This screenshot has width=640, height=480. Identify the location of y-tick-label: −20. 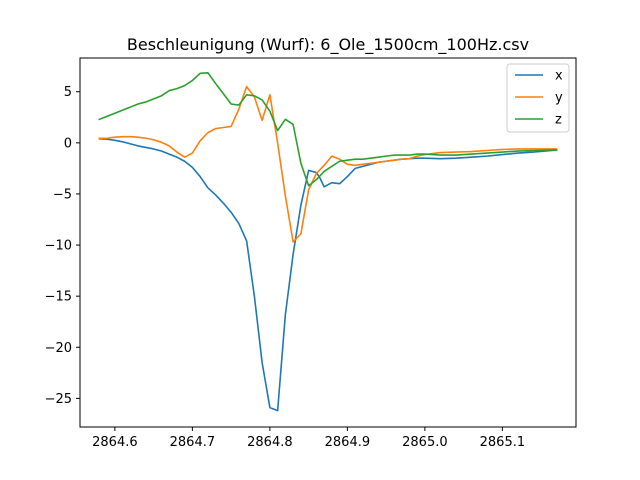
(58, 348).